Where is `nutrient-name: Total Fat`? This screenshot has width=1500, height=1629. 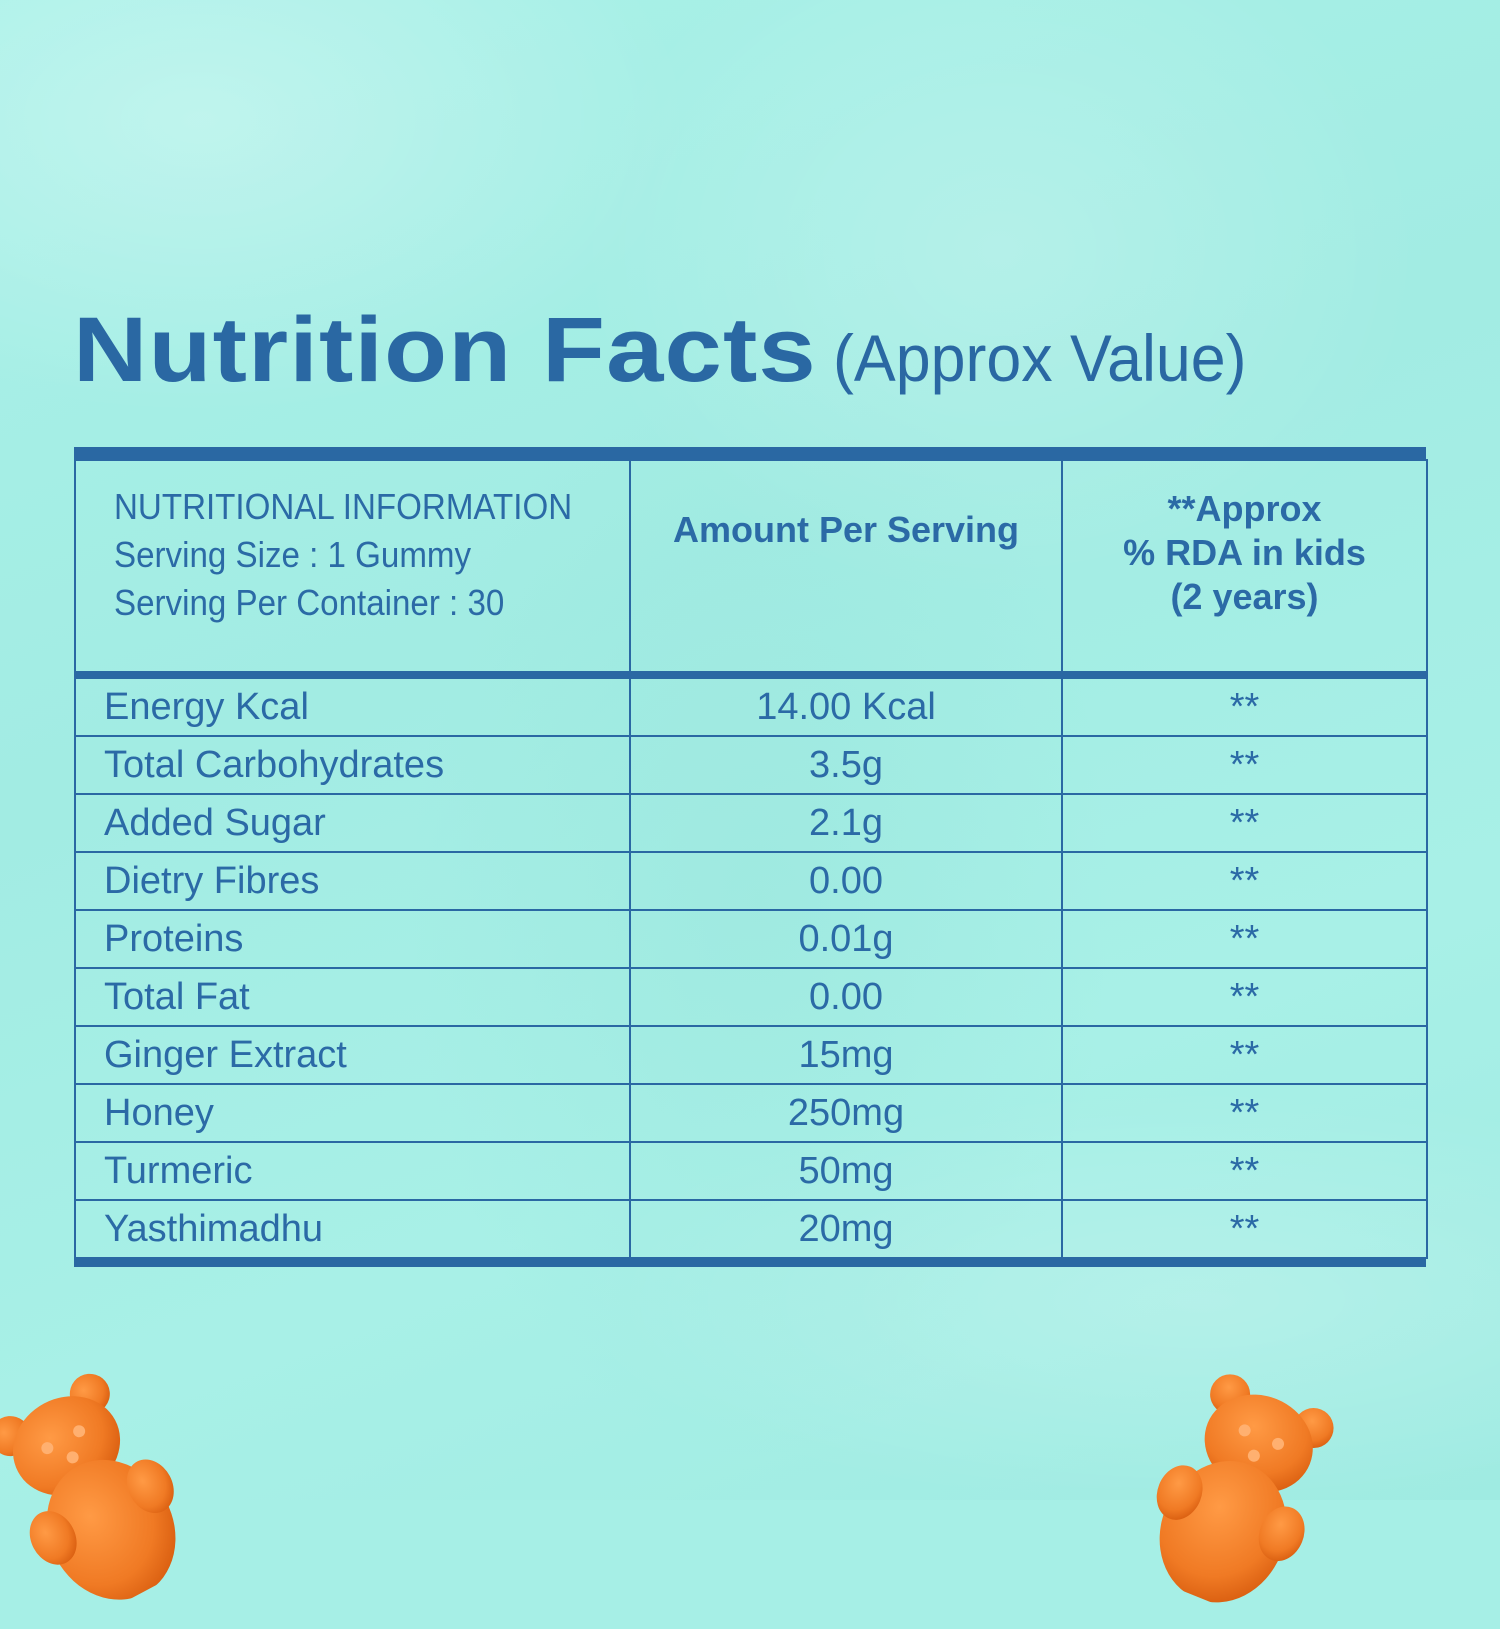
nutrient-name: Total Fat is located at coordinates (352, 997).